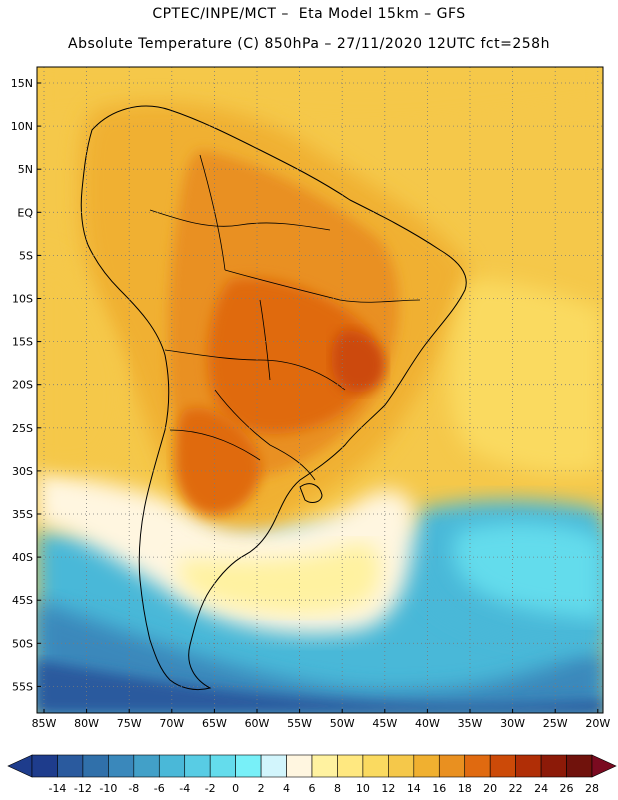  Describe the element at coordinates (337, 788) in the screenshot. I see `colorbar-tick-label: 8` at that location.